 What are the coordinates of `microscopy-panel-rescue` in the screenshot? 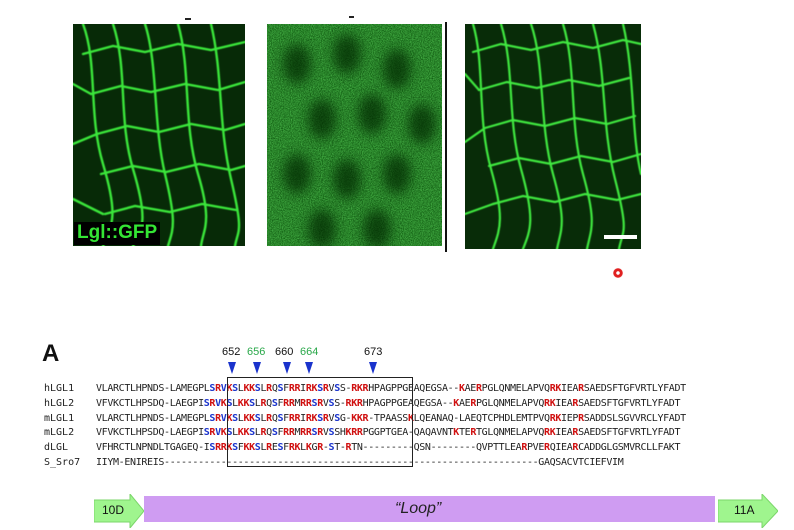 It's located at (553, 136).